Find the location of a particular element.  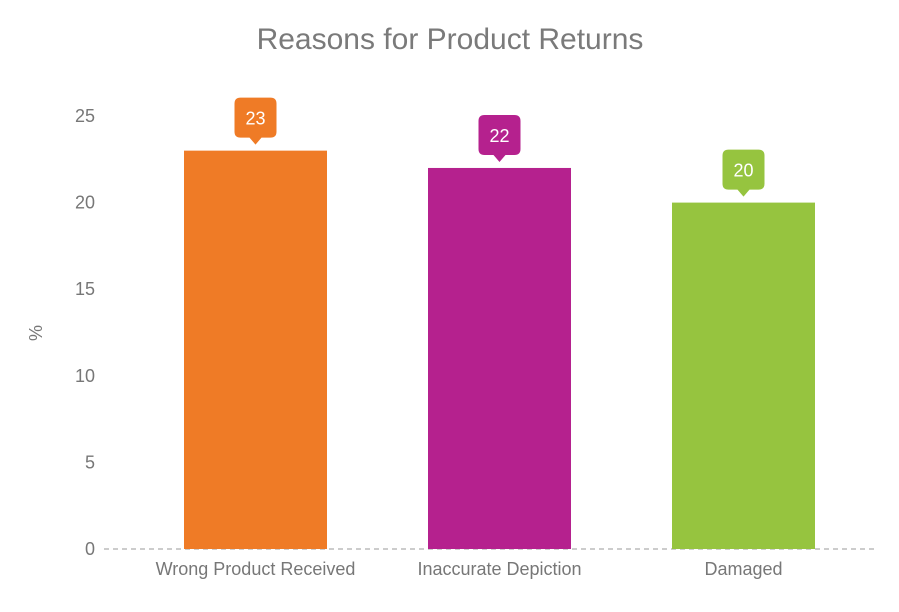

x-tick-label: Inaccurate Depiction is located at coordinates (499, 569).